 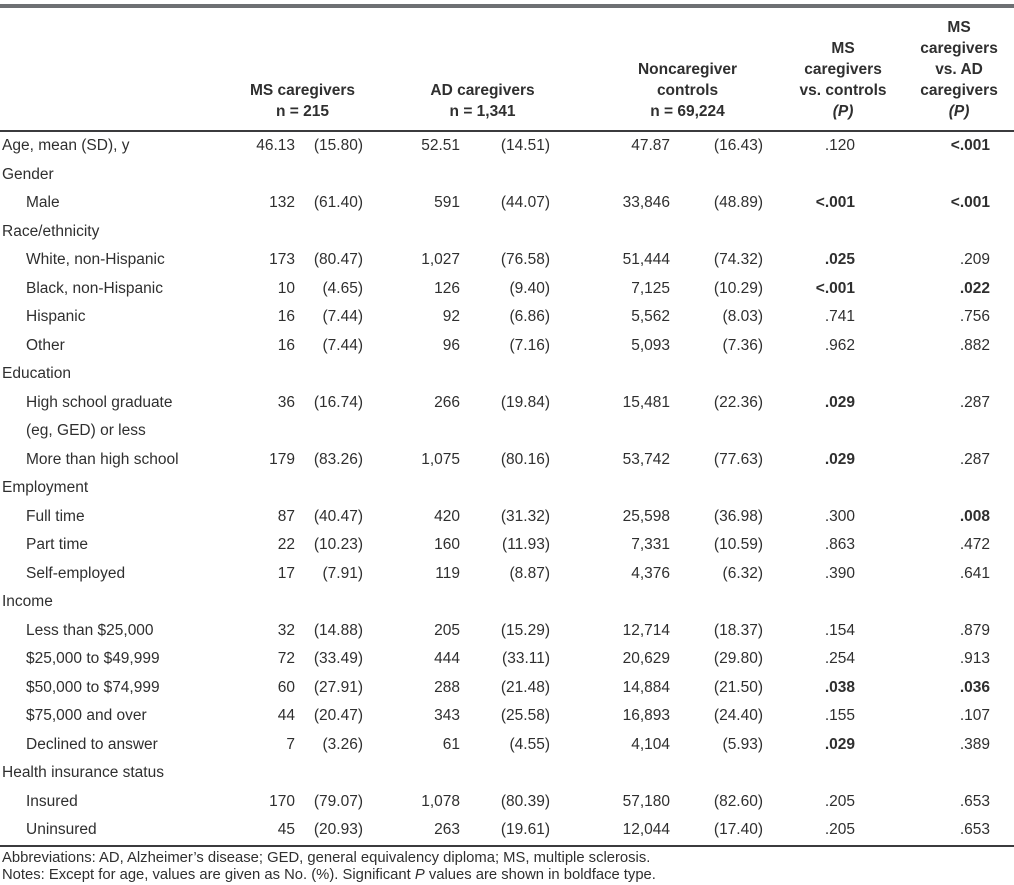 What do you see at coordinates (95, 259) in the screenshot?
I see `row-label: White, non-Hispanic` at bounding box center [95, 259].